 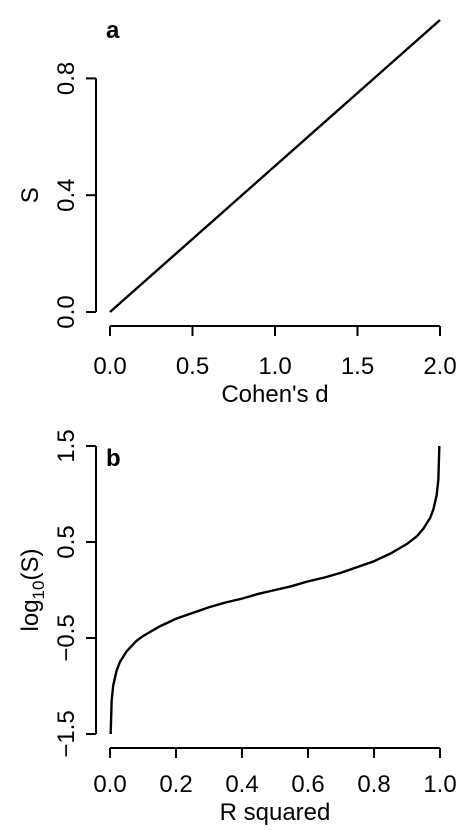 What do you see at coordinates (32, 590) in the screenshot?
I see `y-axis-title: log10(S)` at bounding box center [32, 590].